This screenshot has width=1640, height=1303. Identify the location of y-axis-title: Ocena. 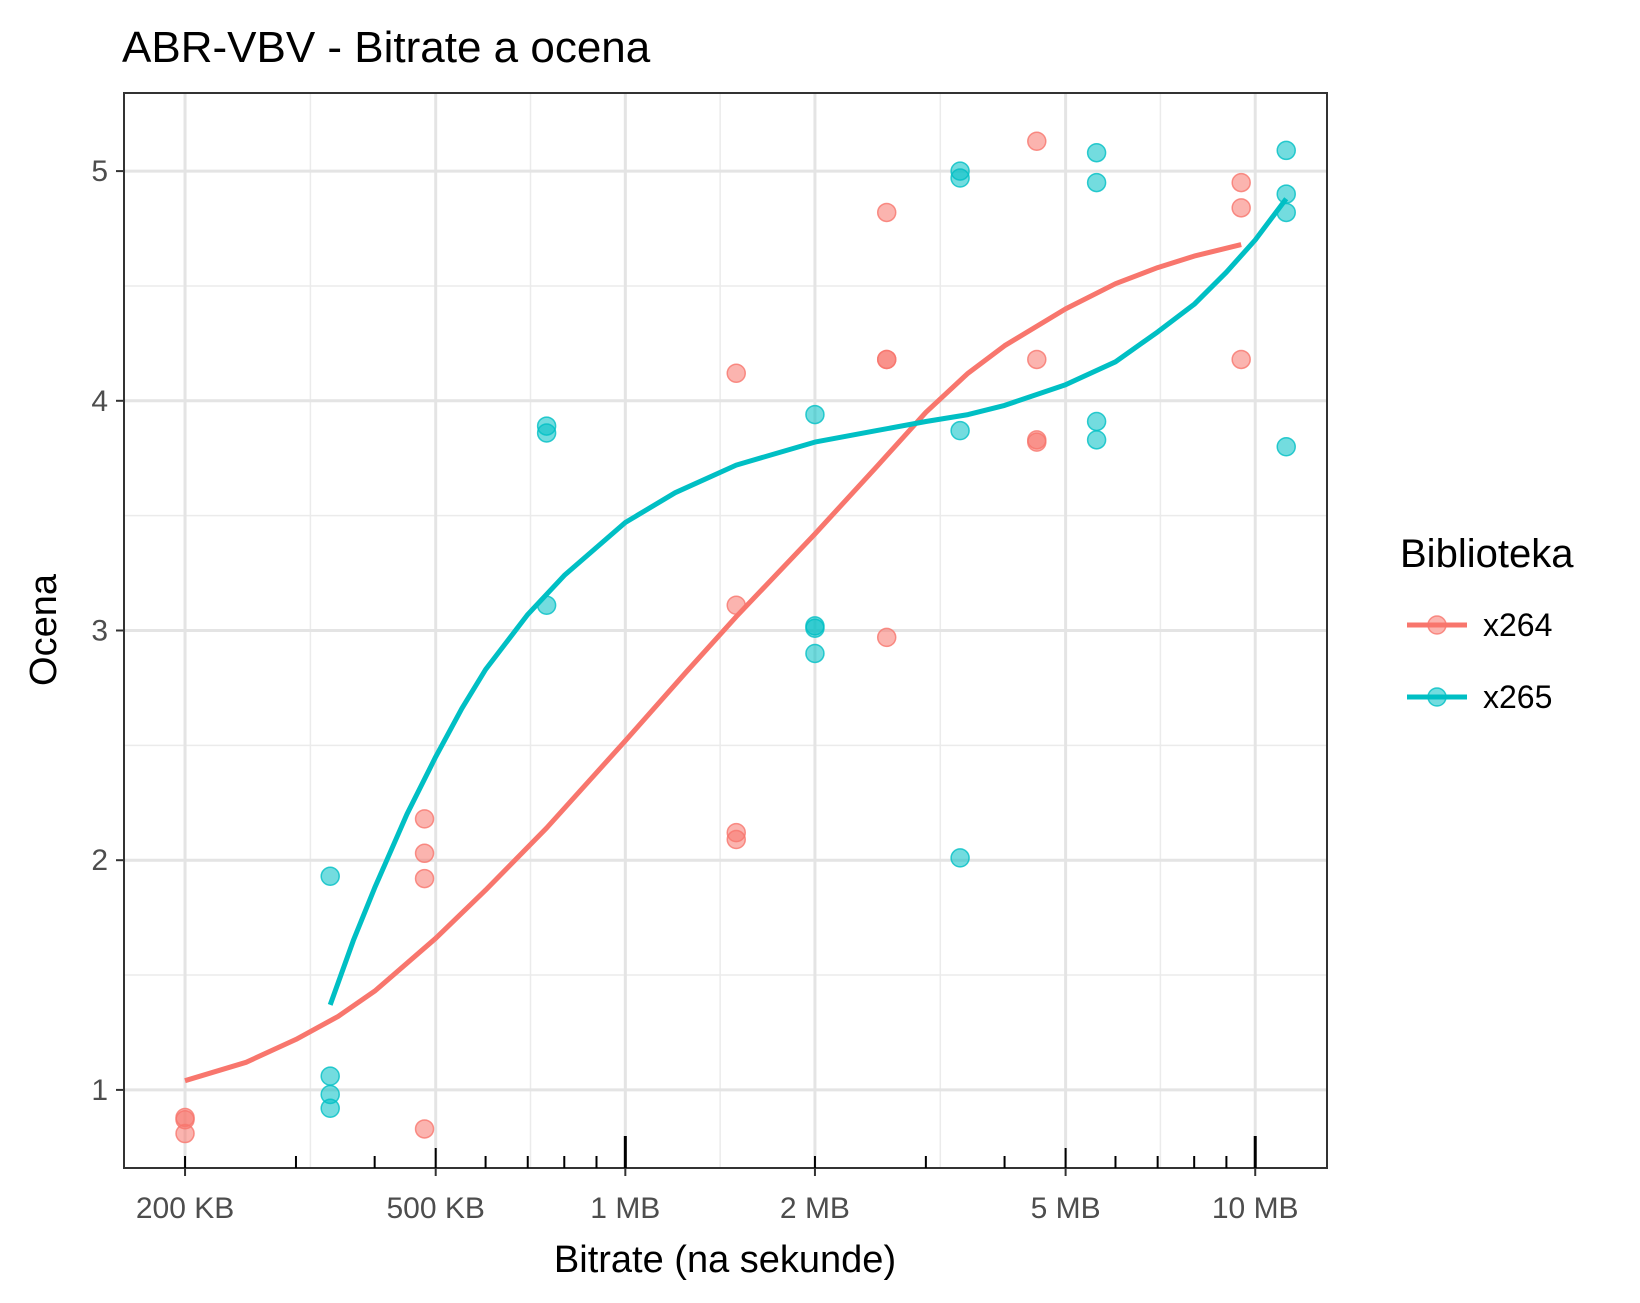
(44, 629).